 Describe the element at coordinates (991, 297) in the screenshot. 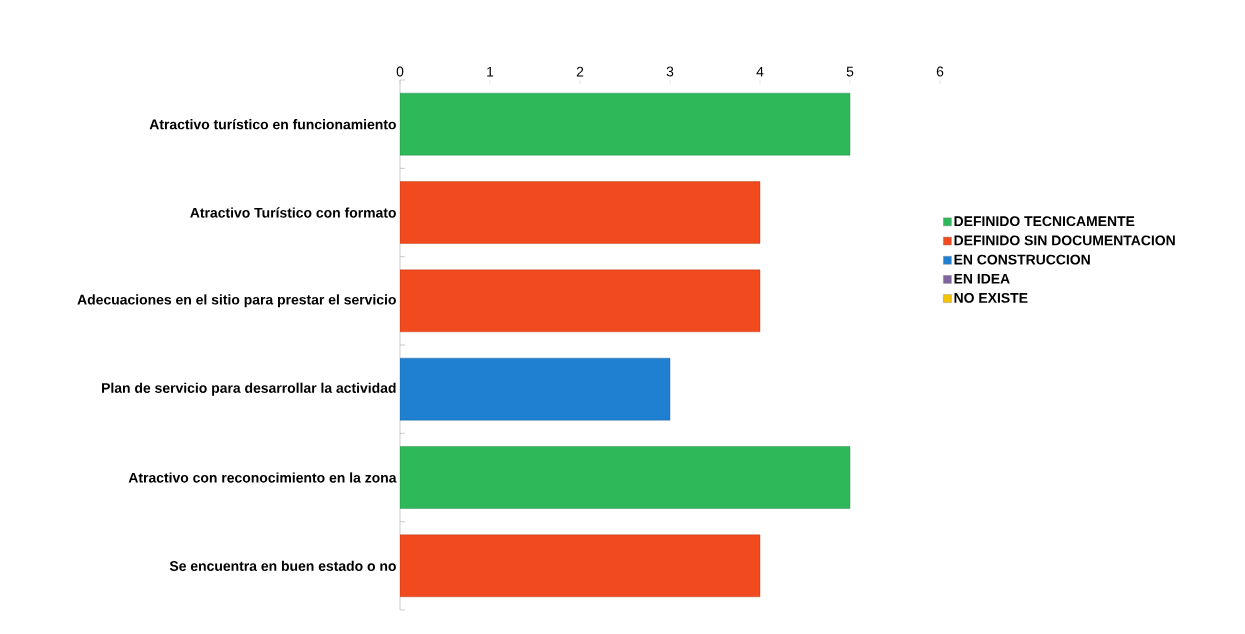

I see `legend-label: NO EXISTE` at that location.